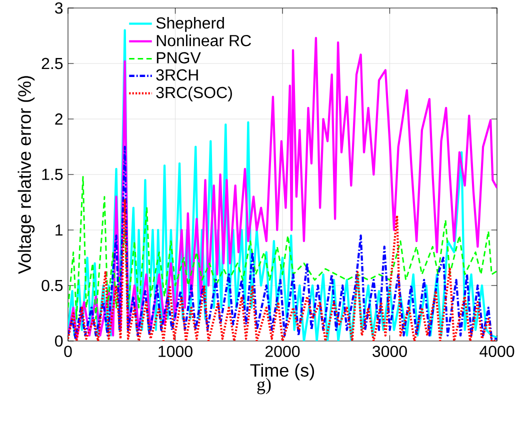  I want to click on x-tick-label: 0, so click(68, 352).